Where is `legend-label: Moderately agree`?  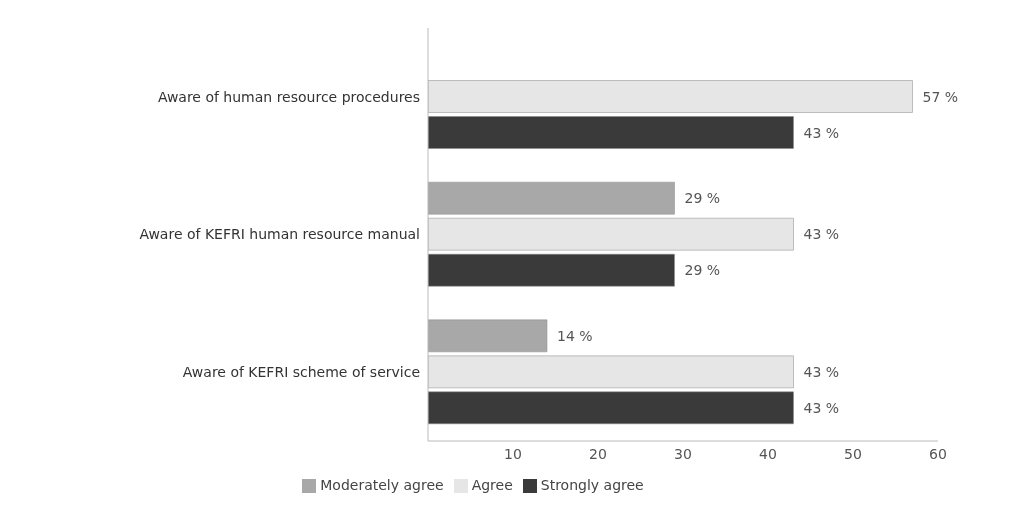
legend-label: Moderately agree is located at coordinates (382, 485).